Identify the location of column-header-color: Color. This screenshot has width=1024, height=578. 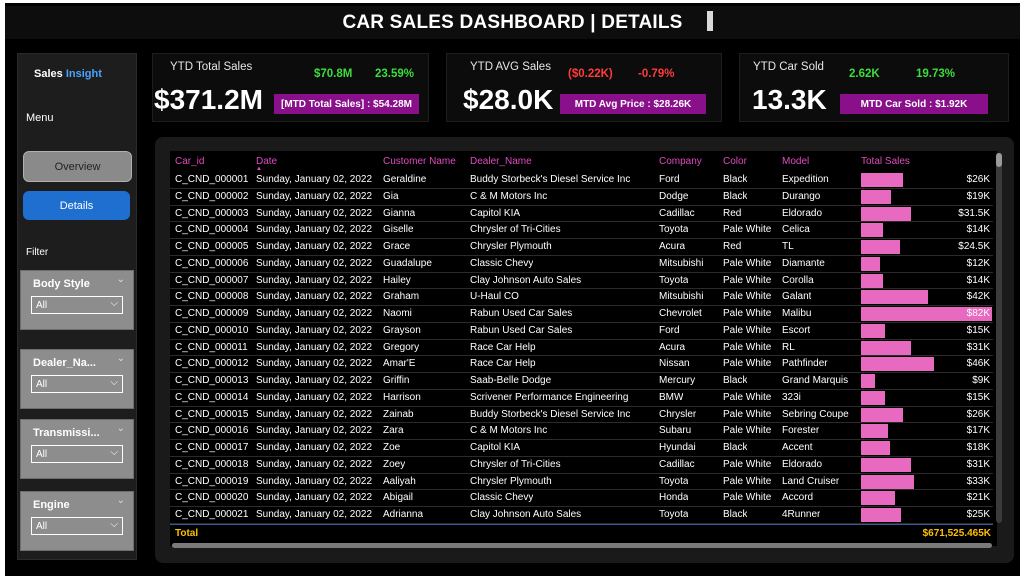
(735, 161).